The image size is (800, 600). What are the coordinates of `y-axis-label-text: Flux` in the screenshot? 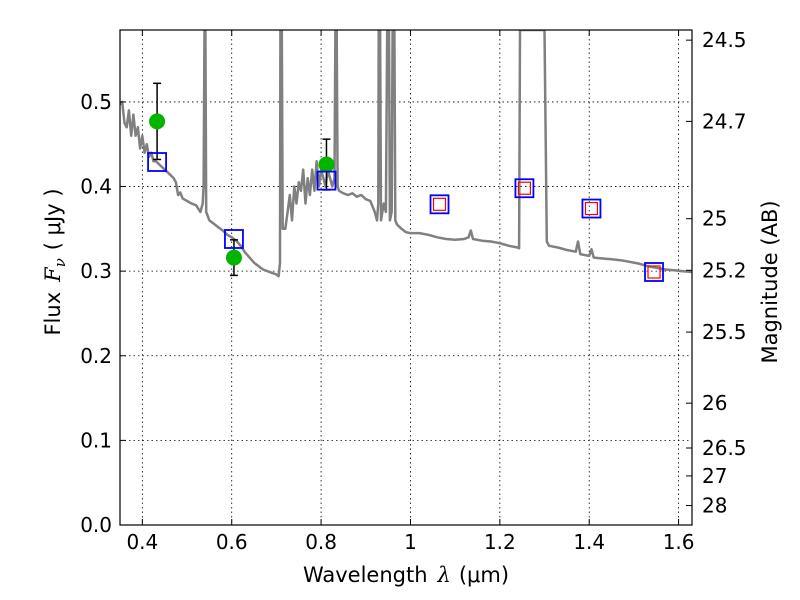 It's located at (53, 314).